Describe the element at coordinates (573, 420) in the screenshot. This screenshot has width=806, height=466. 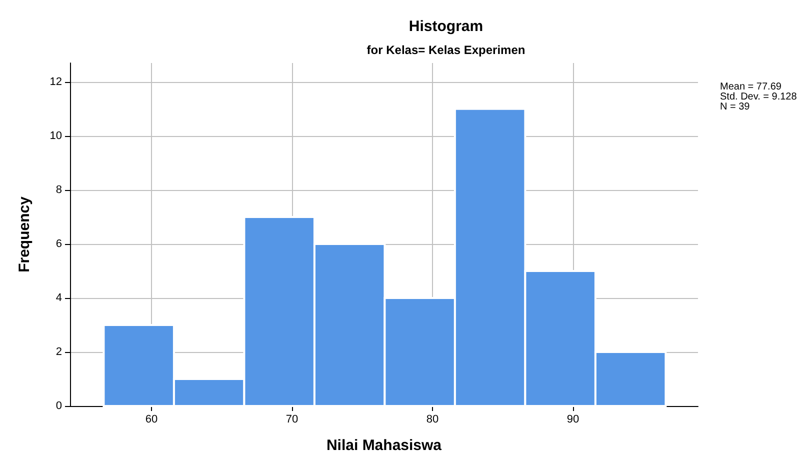
I see `x-tick-label: 90` at that location.